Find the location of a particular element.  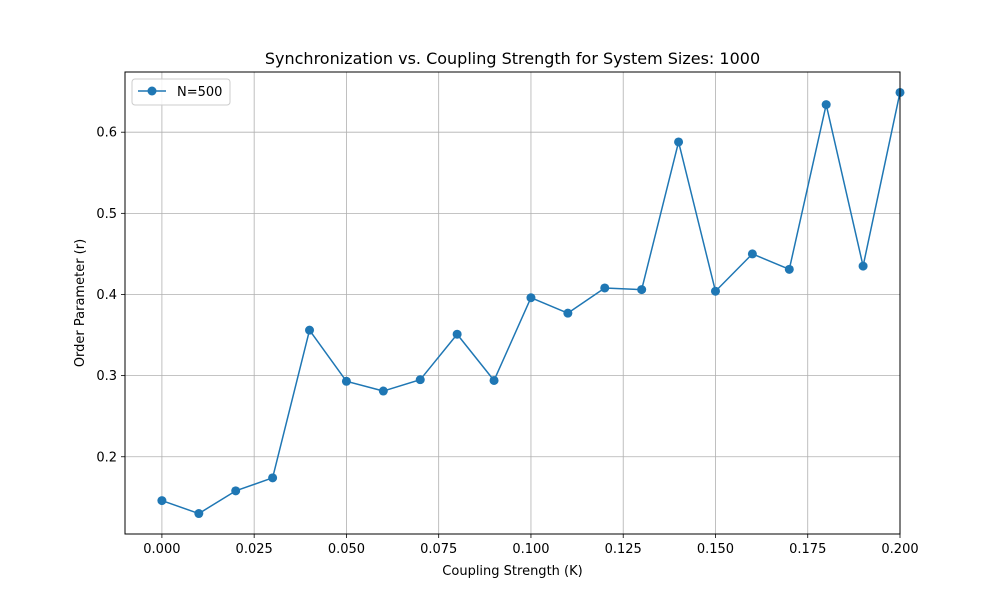

y-tick-label: 0.2 is located at coordinates (106, 457).